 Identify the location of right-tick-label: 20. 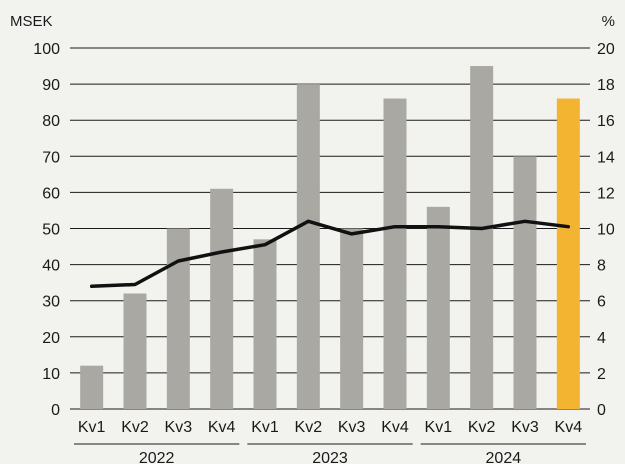
(606, 49).